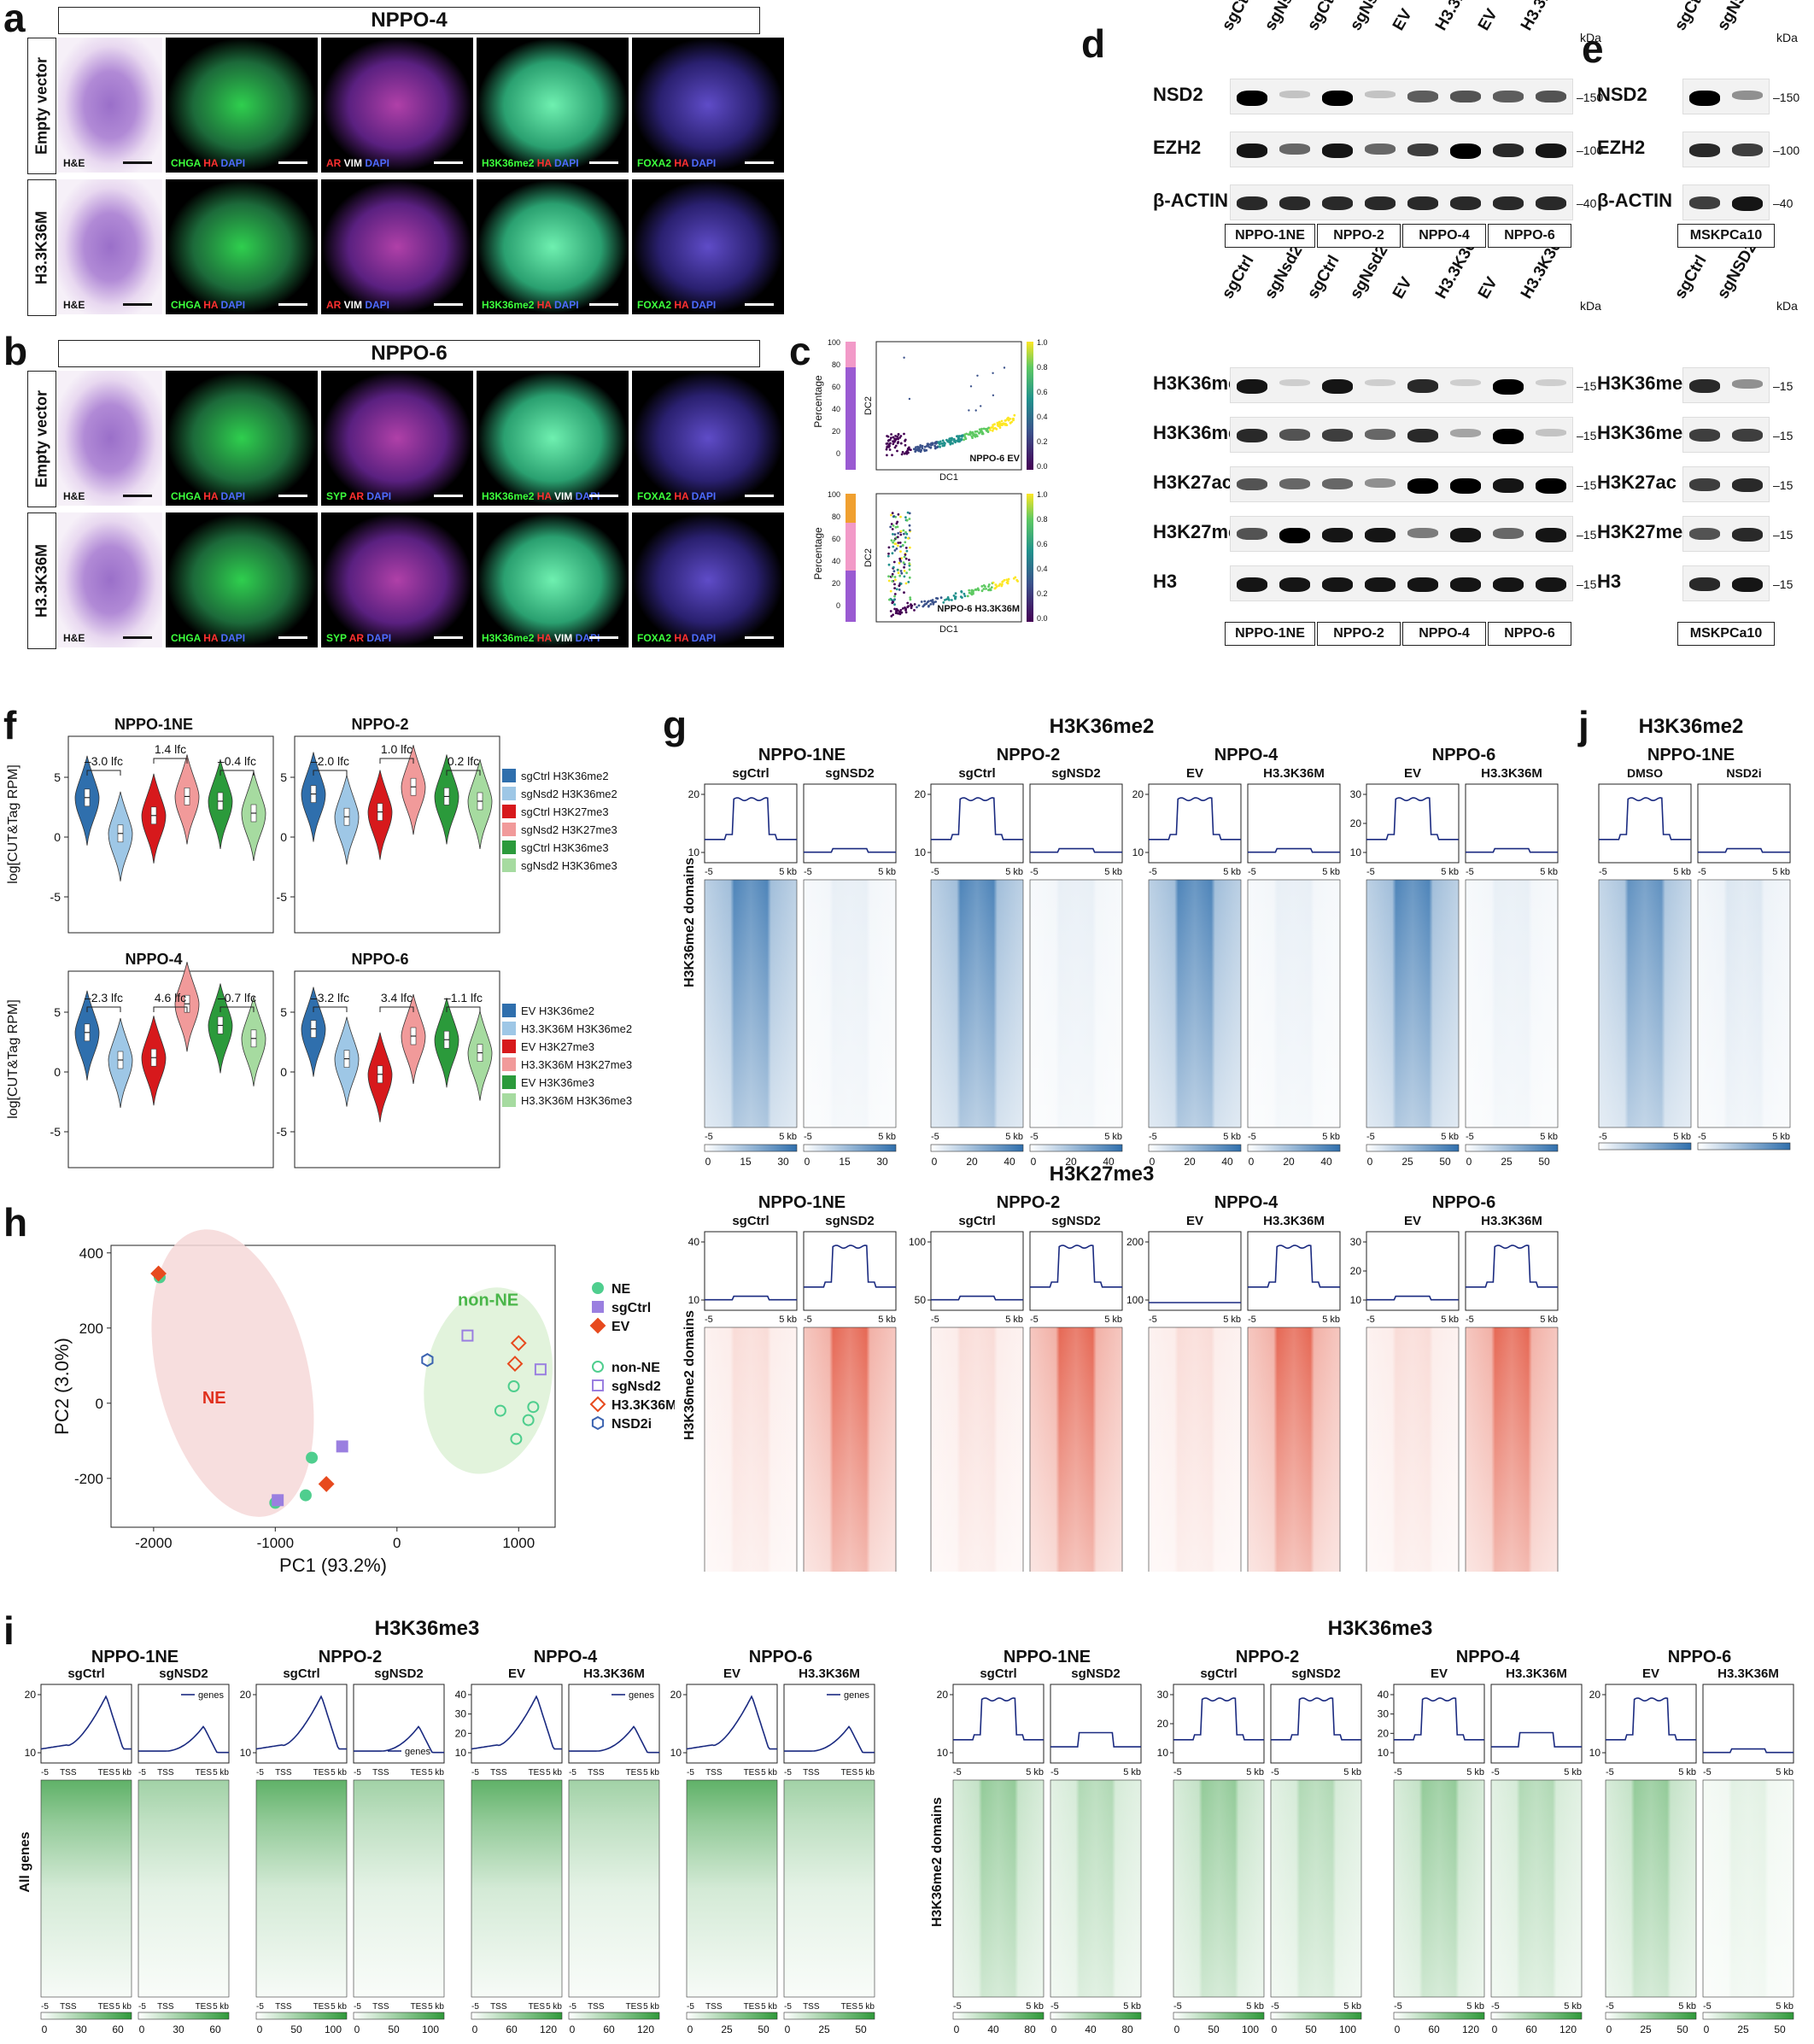 The image size is (1814, 2044). Describe the element at coordinates (397, 439) in the screenshot. I see `immunofluorescence-image: SYP AR DAPI` at that location.